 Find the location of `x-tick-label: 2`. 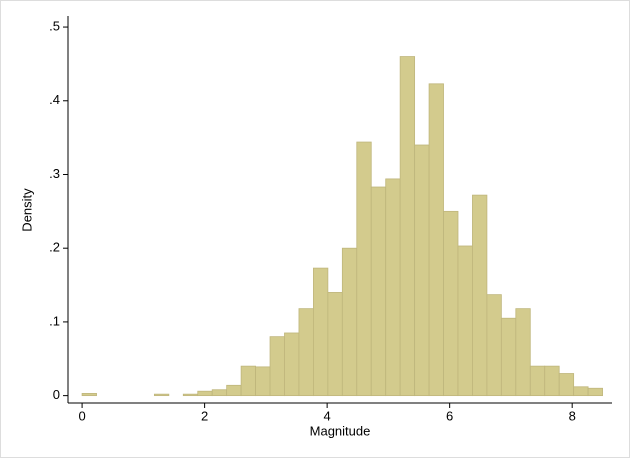

x-tick-label: 2 is located at coordinates (204, 415).